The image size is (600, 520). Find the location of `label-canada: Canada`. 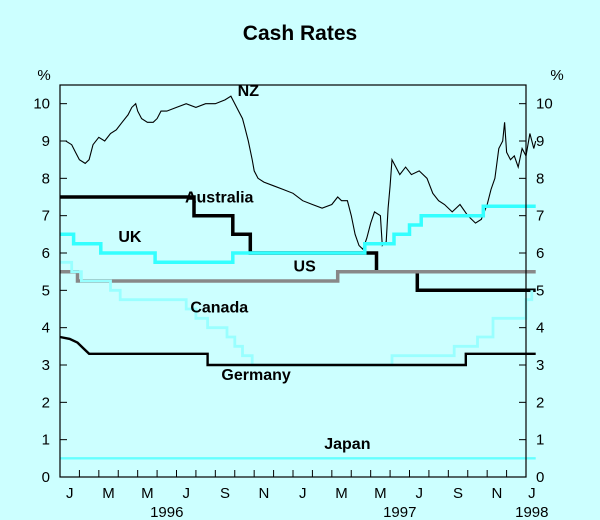

label-canada: Canada is located at coordinates (219, 308).